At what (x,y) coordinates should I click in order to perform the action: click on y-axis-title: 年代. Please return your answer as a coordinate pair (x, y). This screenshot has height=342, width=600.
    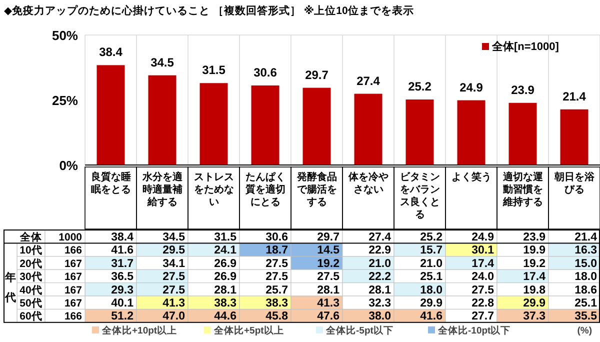
    Looking at the image, I should click on (10, 287).